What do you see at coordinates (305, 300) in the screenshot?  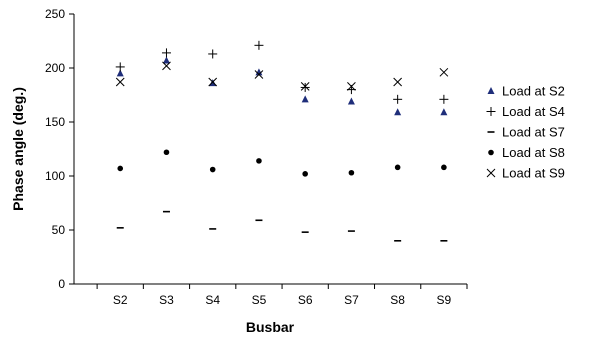 I see `x-tick-label: S6` at bounding box center [305, 300].